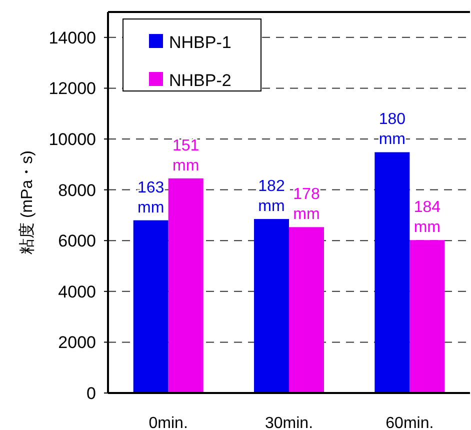  What do you see at coordinates (306, 205) in the screenshot?
I see `annotation: 178 mm` at bounding box center [306, 205].